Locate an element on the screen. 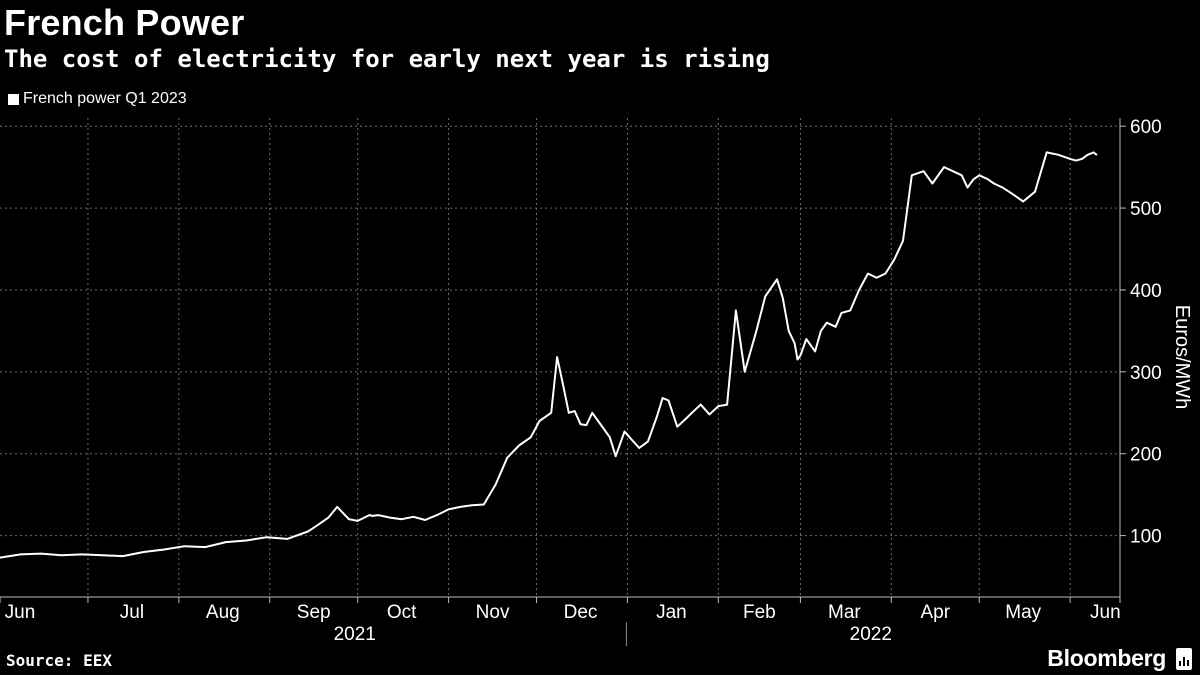  x-month-label: Jul is located at coordinates (132, 612).